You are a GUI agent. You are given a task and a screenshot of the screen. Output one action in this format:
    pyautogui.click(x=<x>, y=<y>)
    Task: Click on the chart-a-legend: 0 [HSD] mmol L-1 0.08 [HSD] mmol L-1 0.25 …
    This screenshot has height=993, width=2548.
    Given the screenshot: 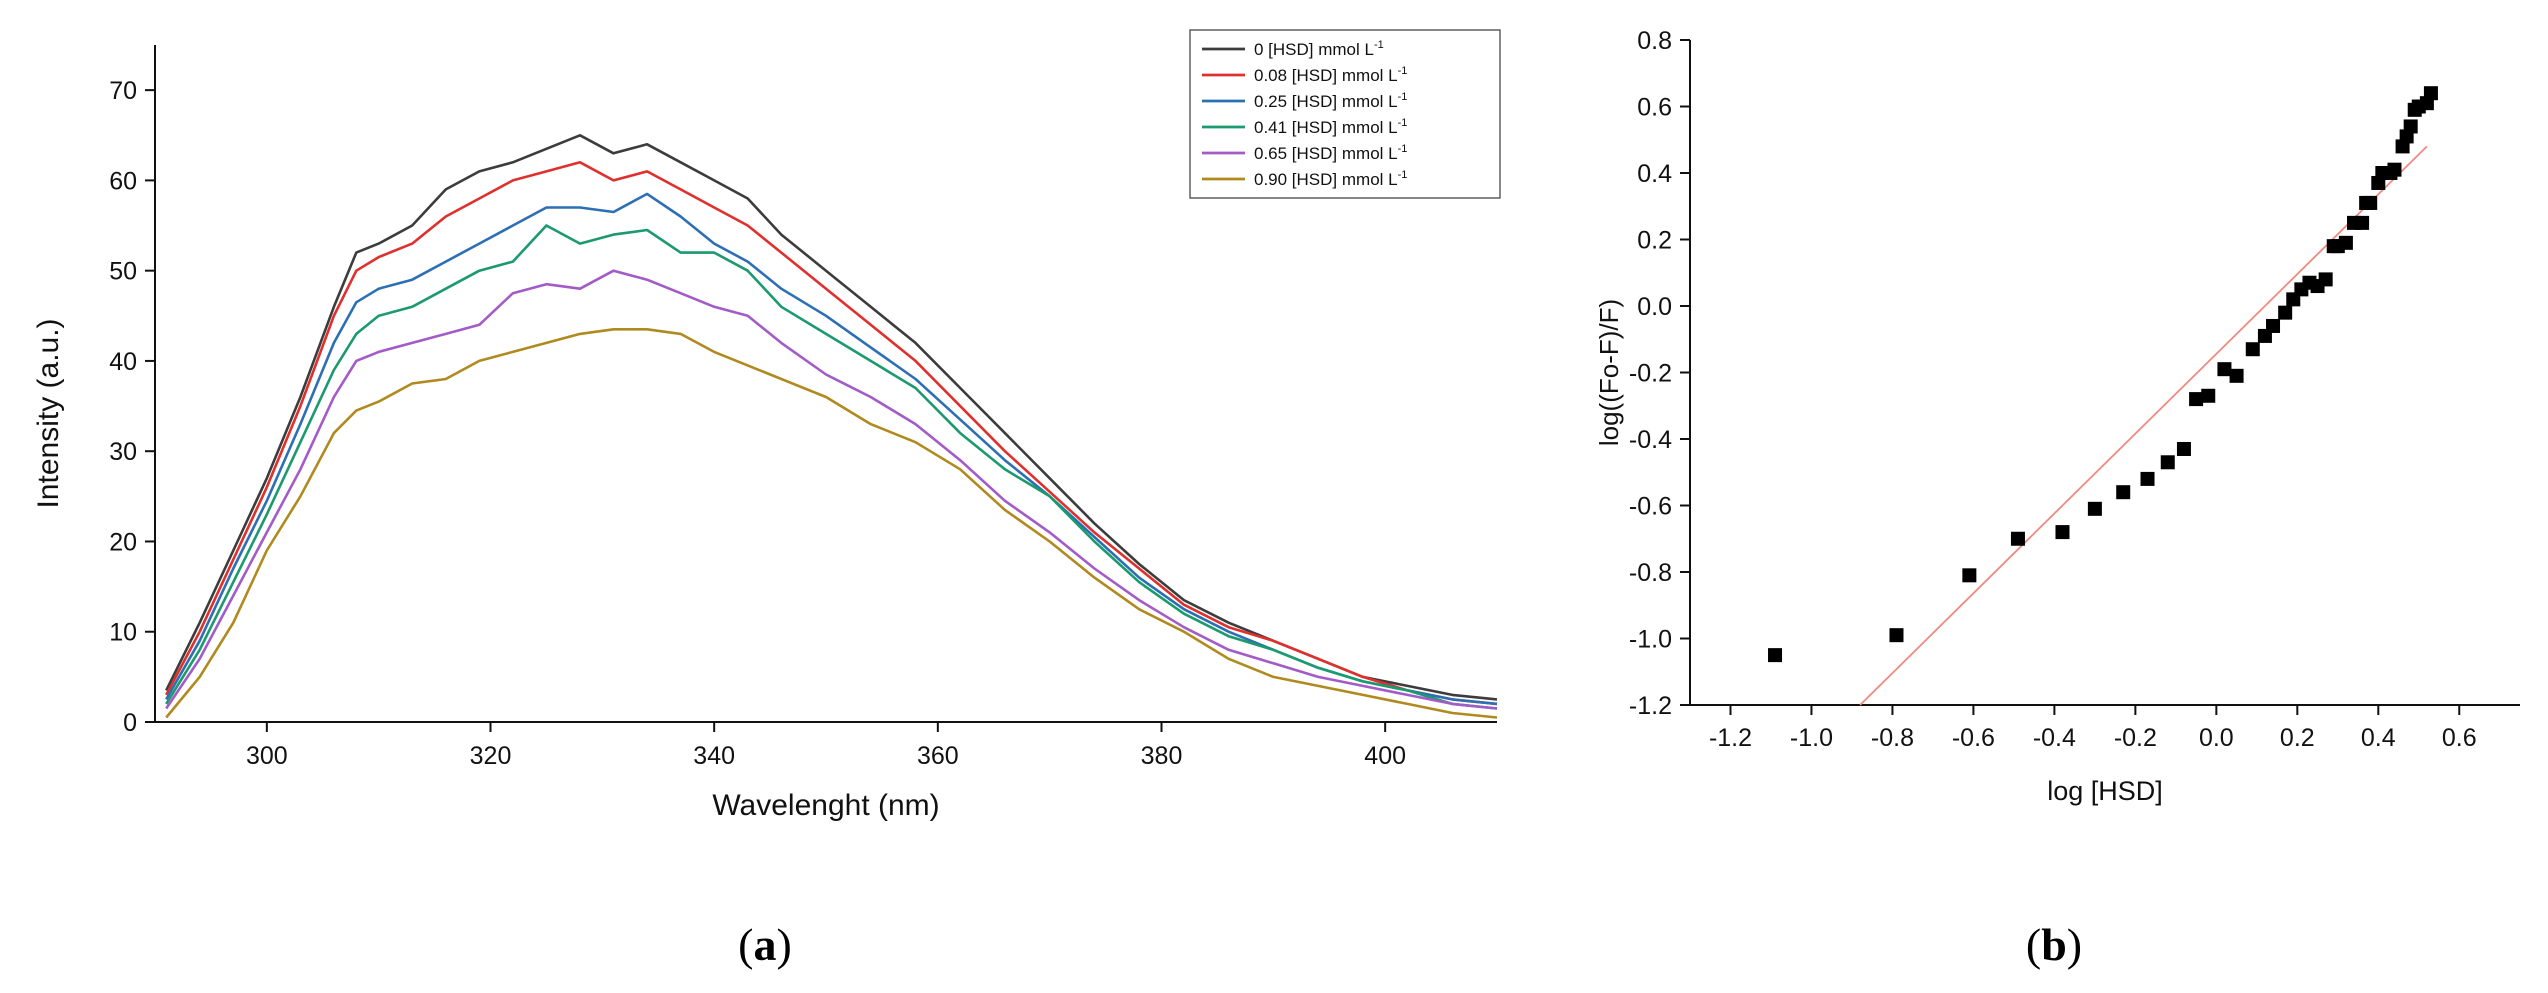 What is the action you would take?
    pyautogui.click(x=1345, y=114)
    